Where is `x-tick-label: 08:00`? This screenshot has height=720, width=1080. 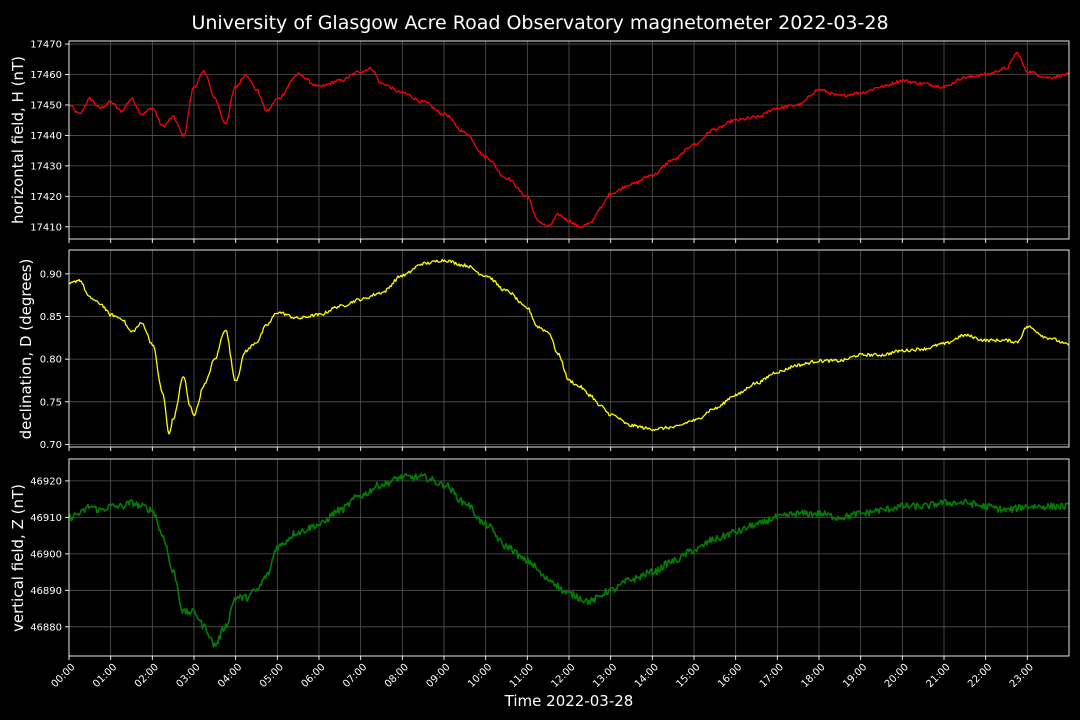 x-tick-label: 08:00 is located at coordinates (397, 676).